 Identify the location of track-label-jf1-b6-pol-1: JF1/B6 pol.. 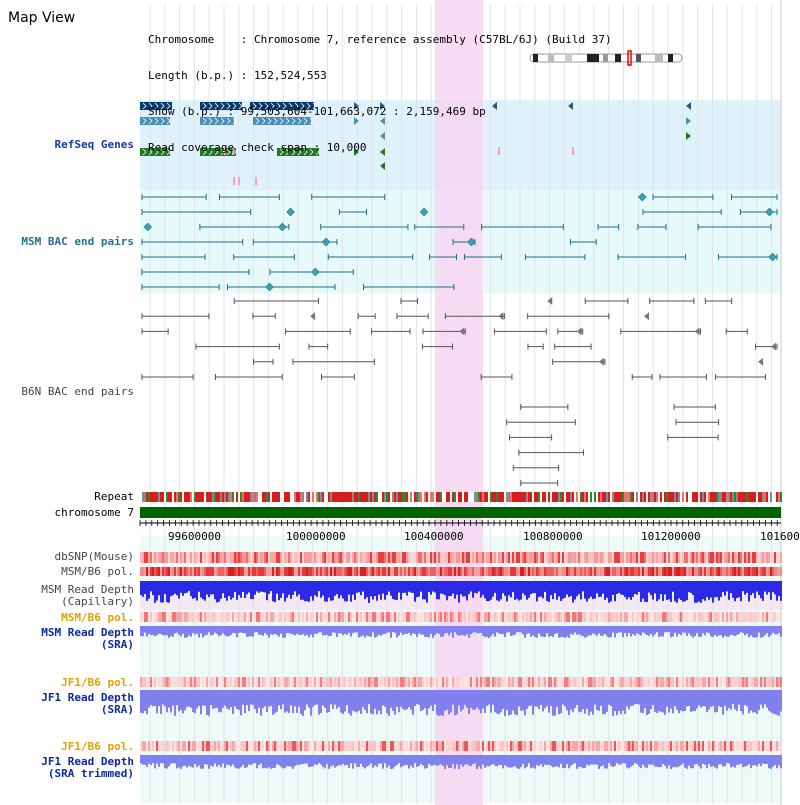
(97, 682).